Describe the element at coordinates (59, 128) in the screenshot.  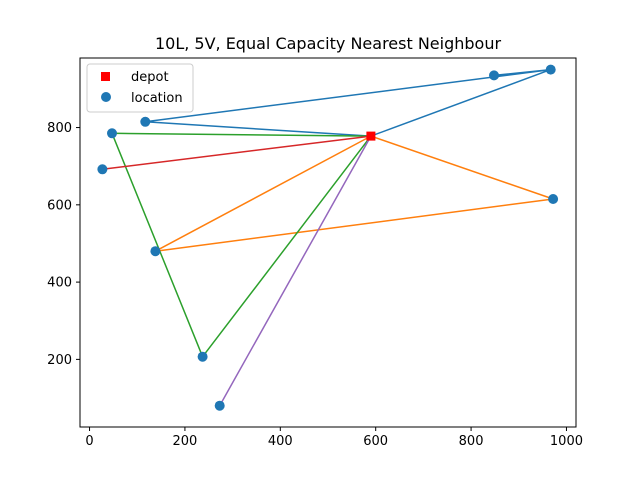
I see `y-tick-label: 800` at that location.